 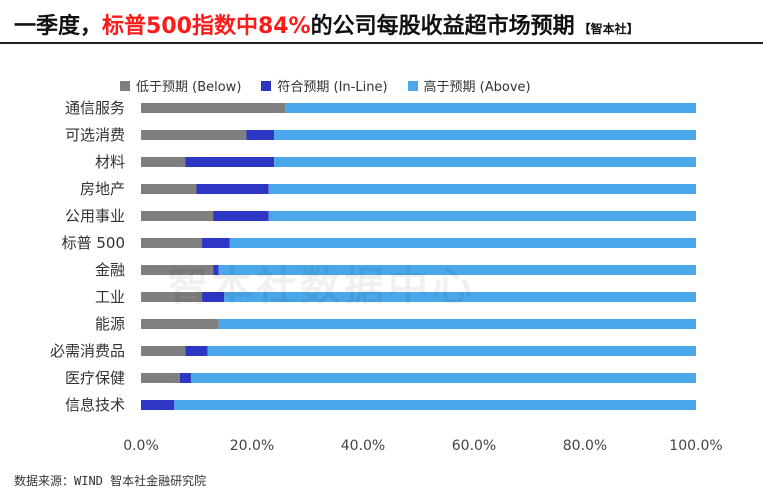 What do you see at coordinates (95, 405) in the screenshot?
I see `category-label: 信息技术` at bounding box center [95, 405].